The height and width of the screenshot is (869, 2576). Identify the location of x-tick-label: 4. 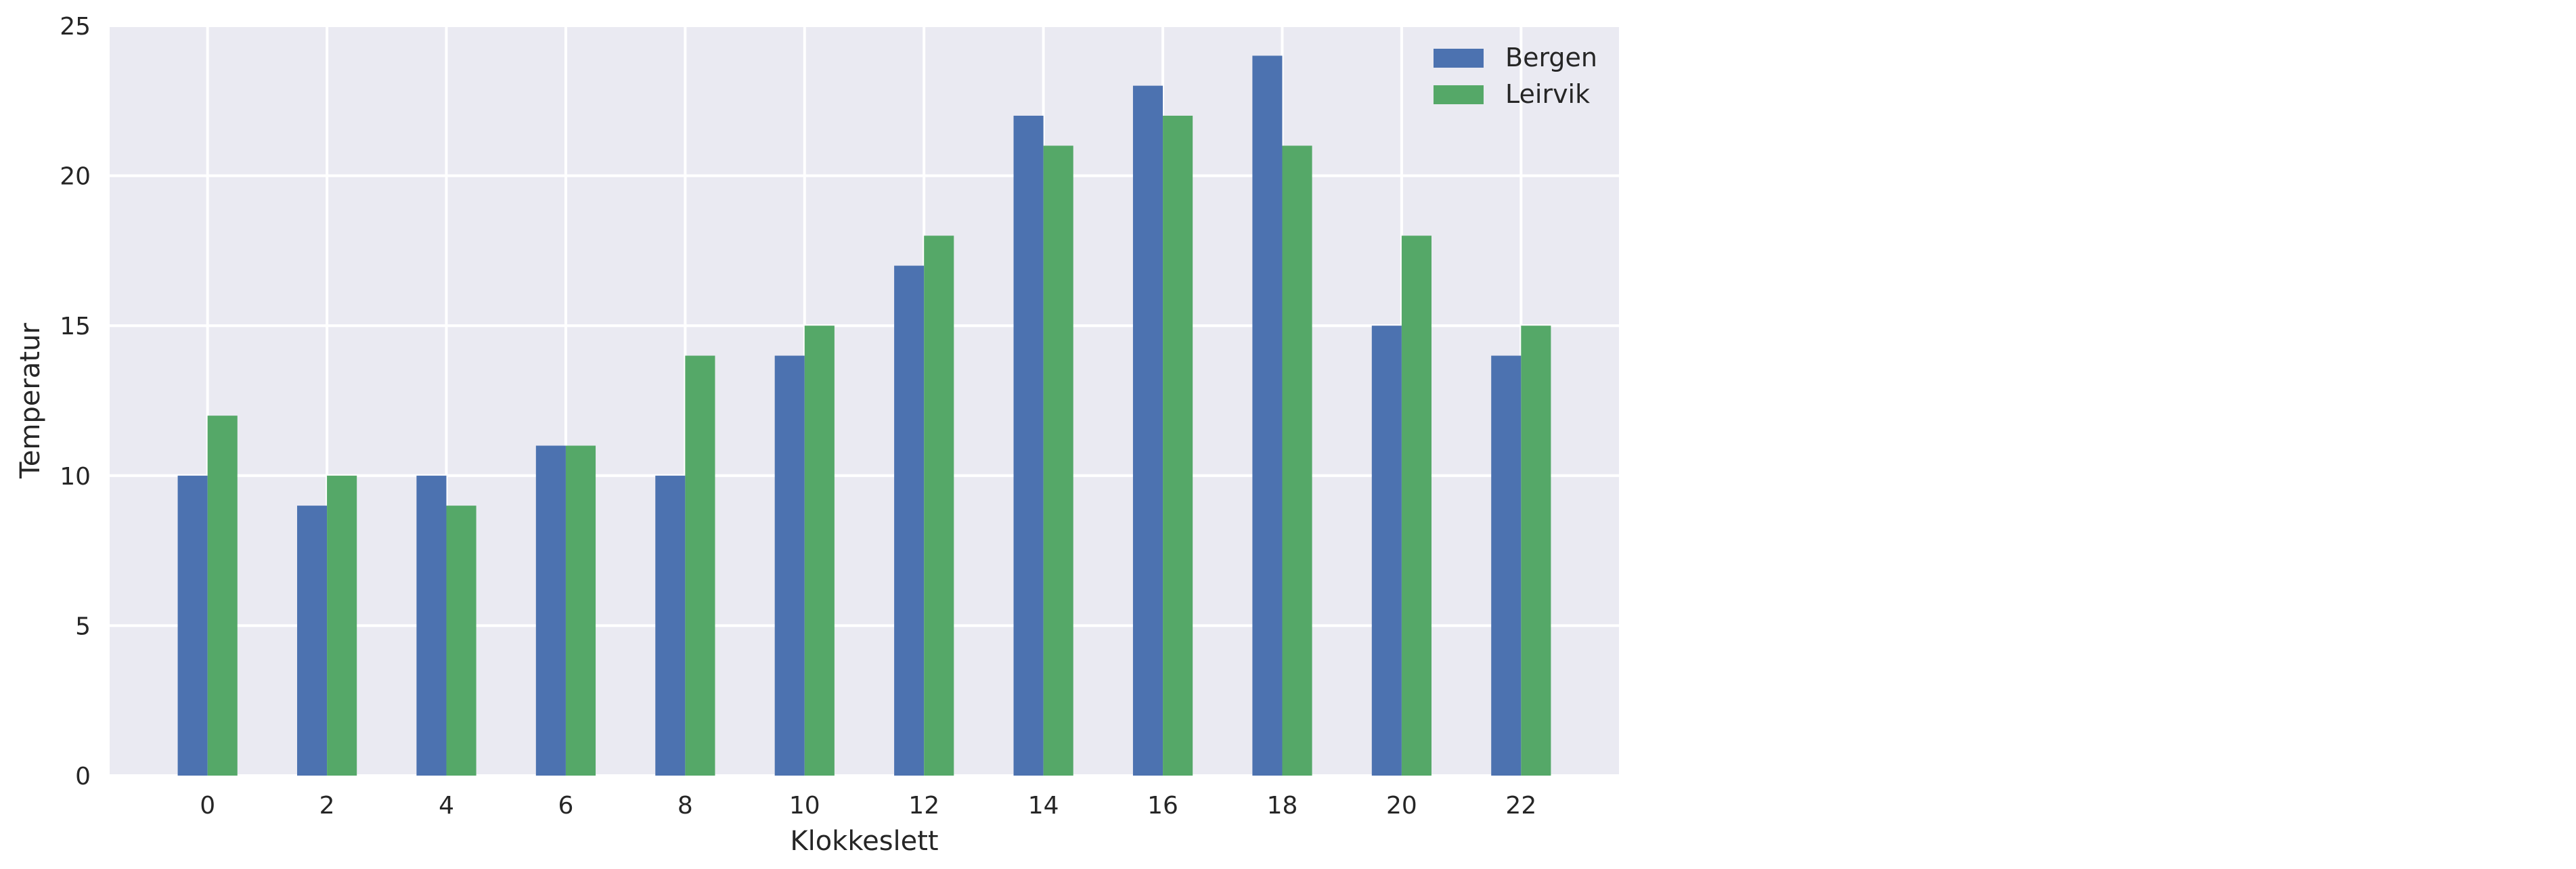
(446, 806).